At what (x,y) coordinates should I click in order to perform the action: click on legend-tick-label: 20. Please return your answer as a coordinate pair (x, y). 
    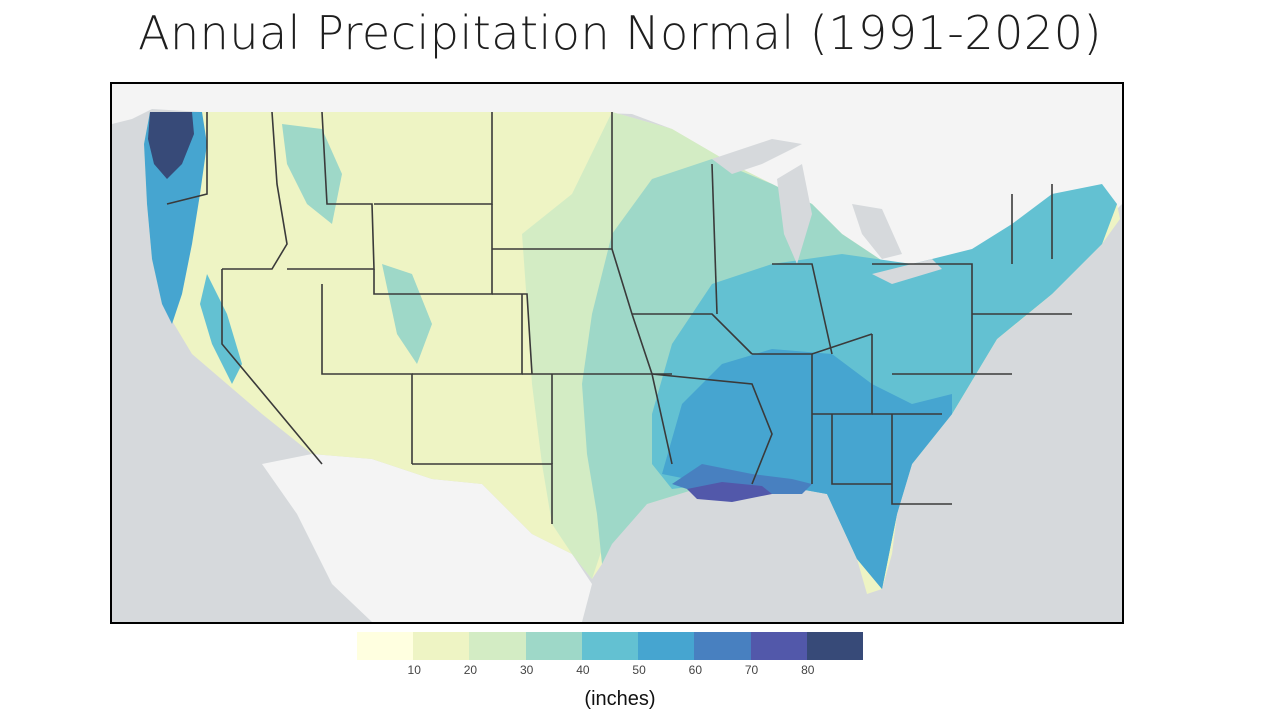
    Looking at the image, I should click on (470, 670).